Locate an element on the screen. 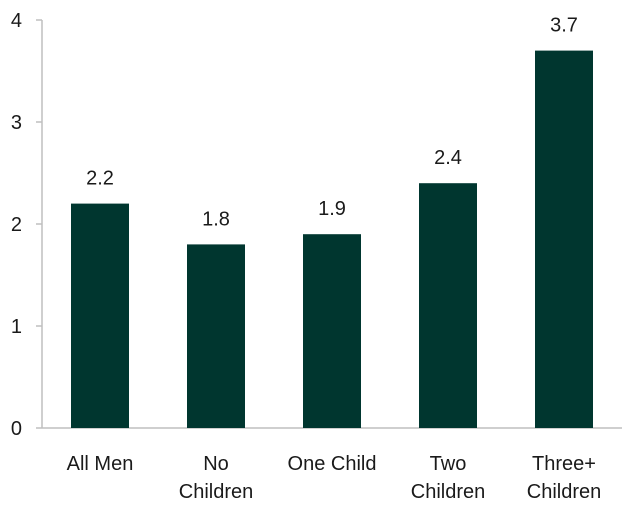 The height and width of the screenshot is (506, 629). bar-value-label: 1.9 is located at coordinates (332, 209).